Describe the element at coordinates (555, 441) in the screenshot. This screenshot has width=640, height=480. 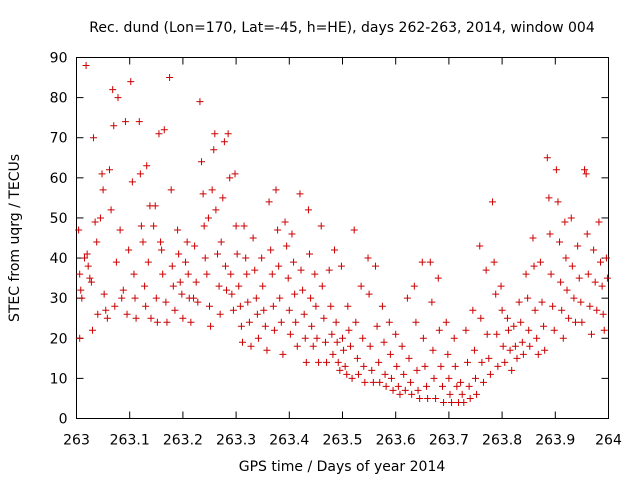
I see `x-tick-label: 263.9` at that location.